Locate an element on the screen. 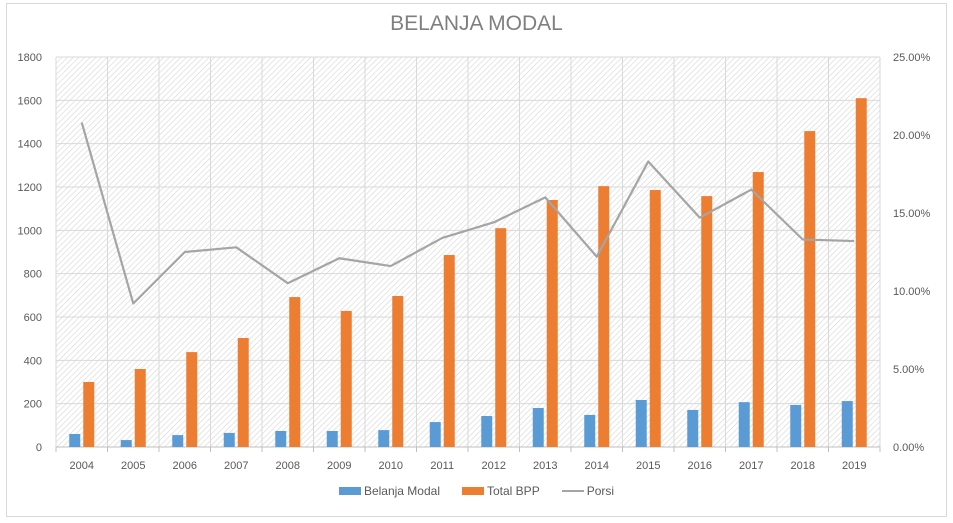 The image size is (953, 523). legend-item-total-bpp: Total BPP is located at coordinates (501, 491).